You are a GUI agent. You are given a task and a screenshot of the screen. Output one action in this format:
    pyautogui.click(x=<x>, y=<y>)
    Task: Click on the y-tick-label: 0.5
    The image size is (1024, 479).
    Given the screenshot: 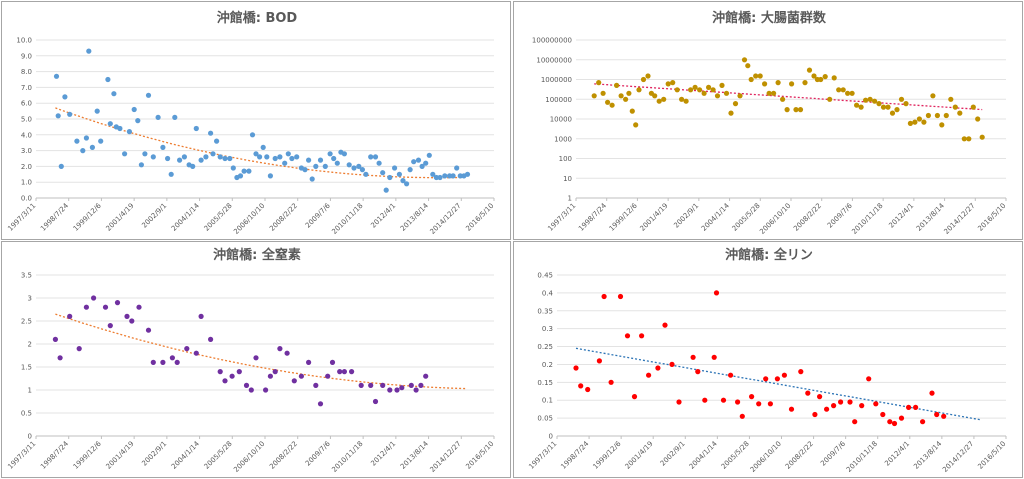 What is the action you would take?
    pyautogui.click(x=26, y=414)
    